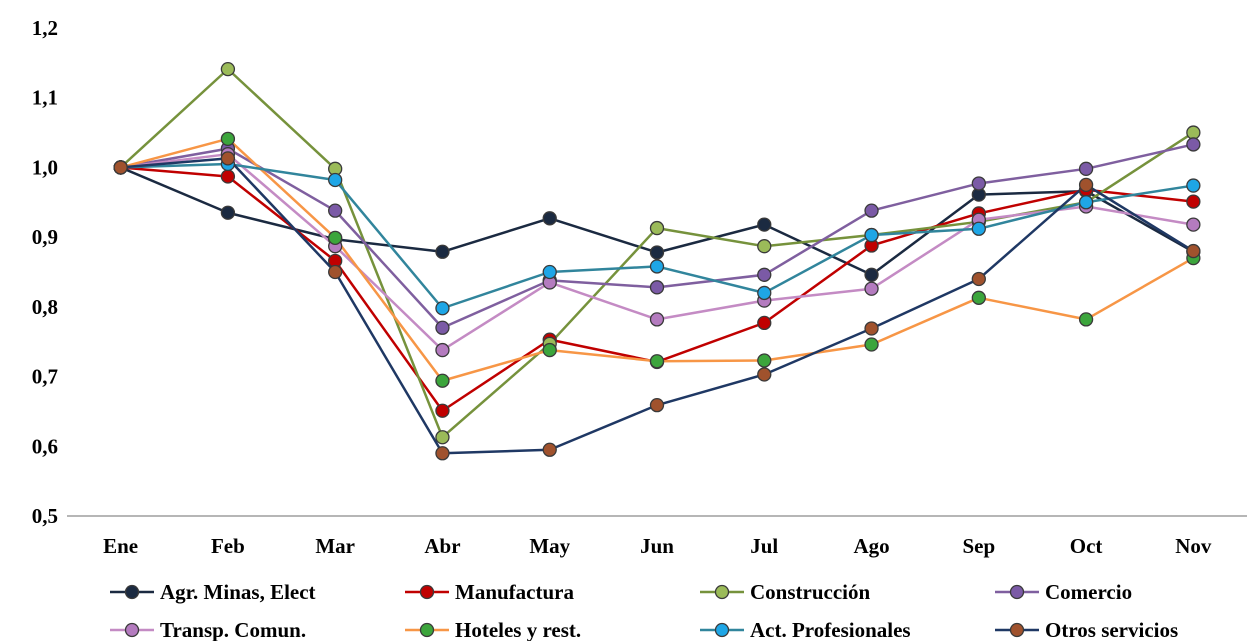  Describe the element at coordinates (1193, 546) in the screenshot. I see `x-tick-label: Nov` at that location.